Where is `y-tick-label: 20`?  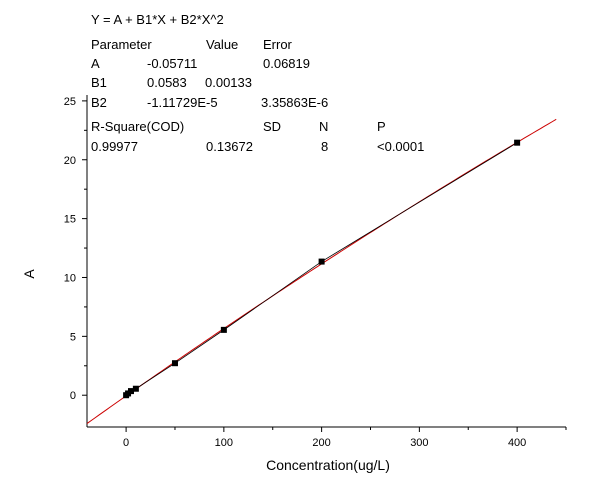 y-tick-label: 20 is located at coordinates (70, 161).